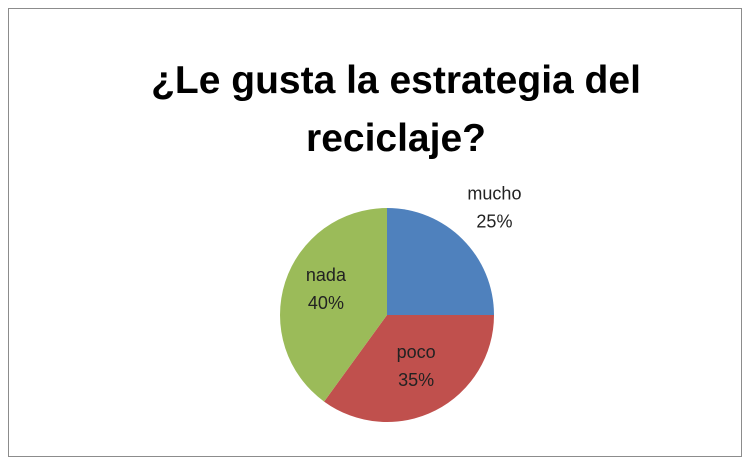  What do you see at coordinates (416, 352) in the screenshot?
I see `slice-label: poco` at bounding box center [416, 352].